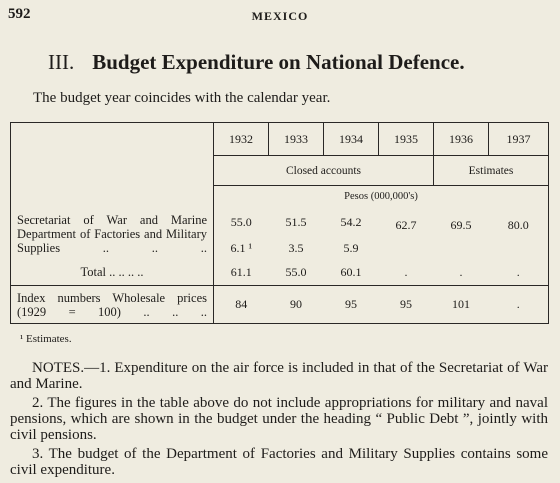  I want to click on unit: Pesos (000,000's), so click(381, 197).